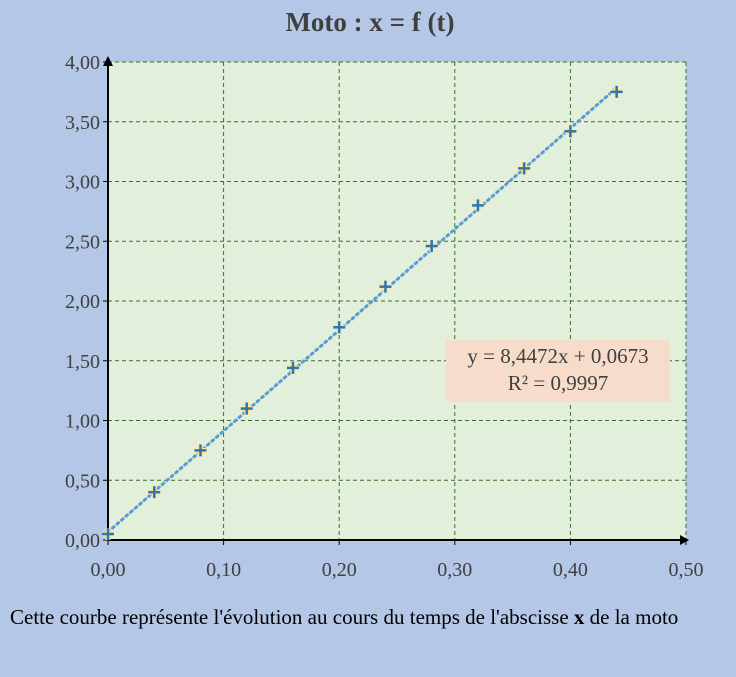  I want to click on x-axis-arrow, so click(684, 540).